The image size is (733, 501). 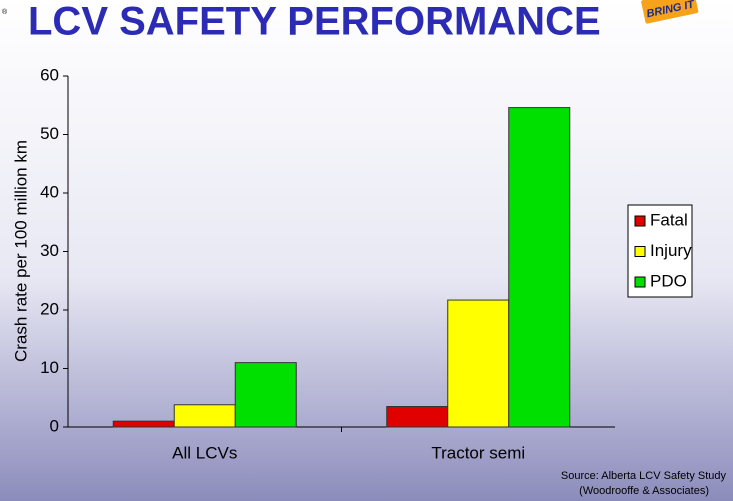 I want to click on legend-label: Fatal, so click(x=669, y=219).